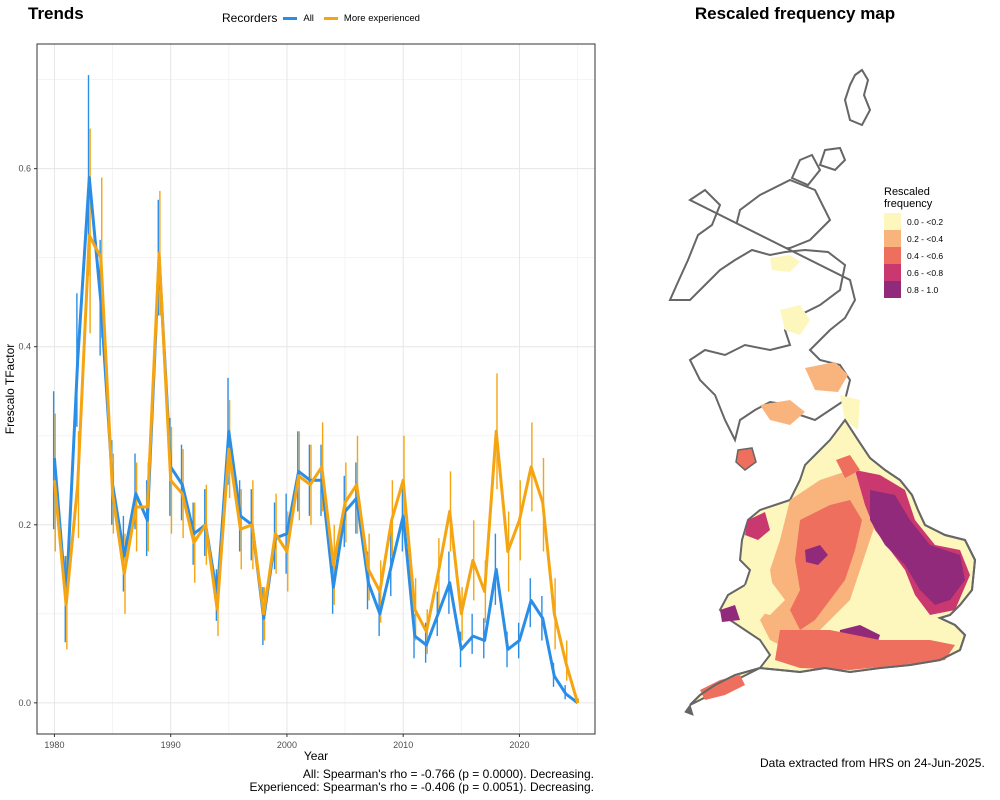  Describe the element at coordinates (24, 525) in the screenshot. I see `y-tick-label: 0.2` at that location.